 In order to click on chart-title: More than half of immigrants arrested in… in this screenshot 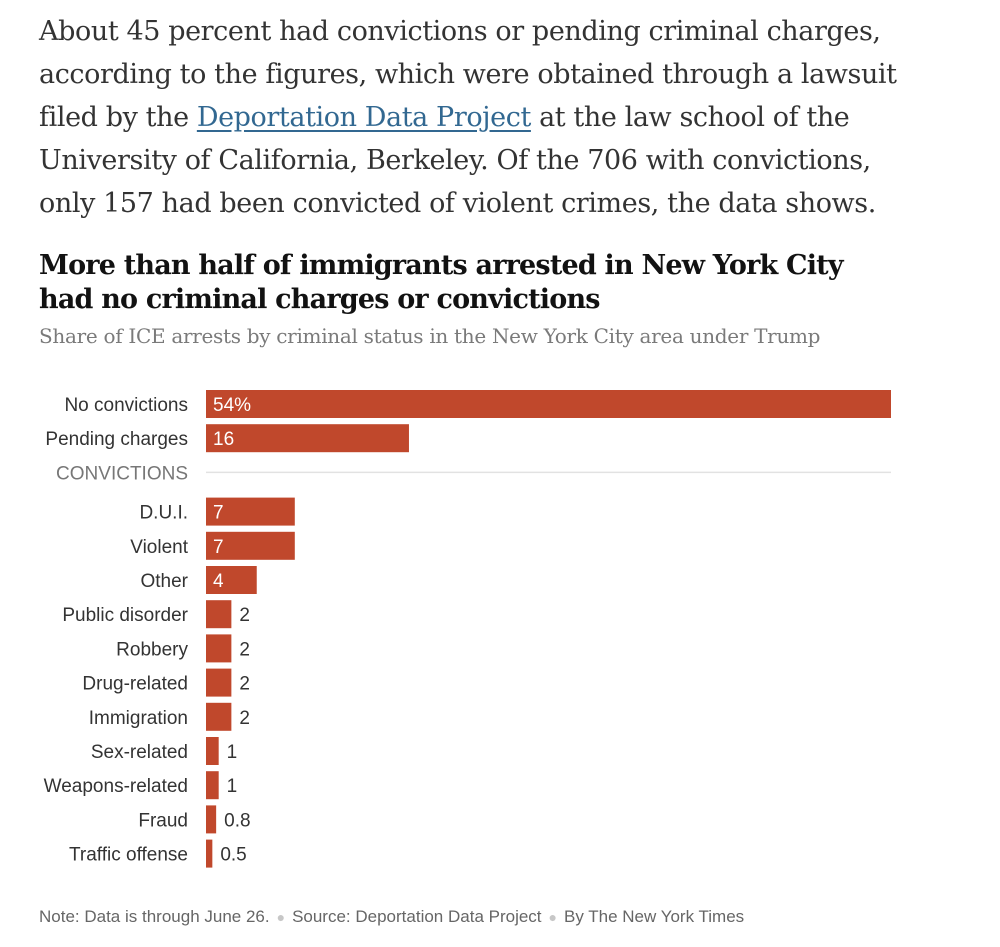, I will do `click(441, 282)`.